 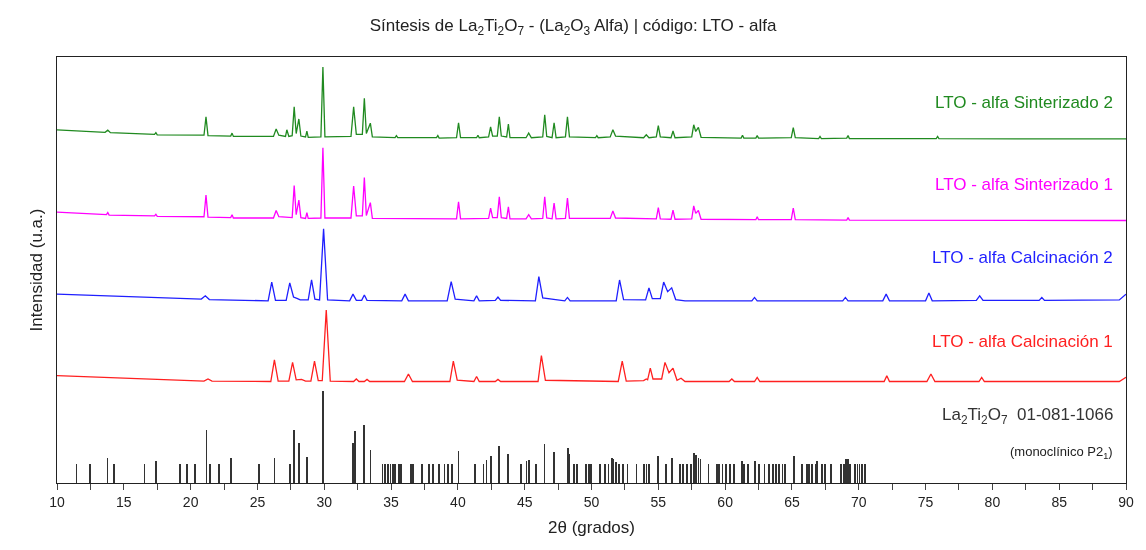 What do you see at coordinates (124, 501) in the screenshot?
I see `x-tick-label: 15` at bounding box center [124, 501].